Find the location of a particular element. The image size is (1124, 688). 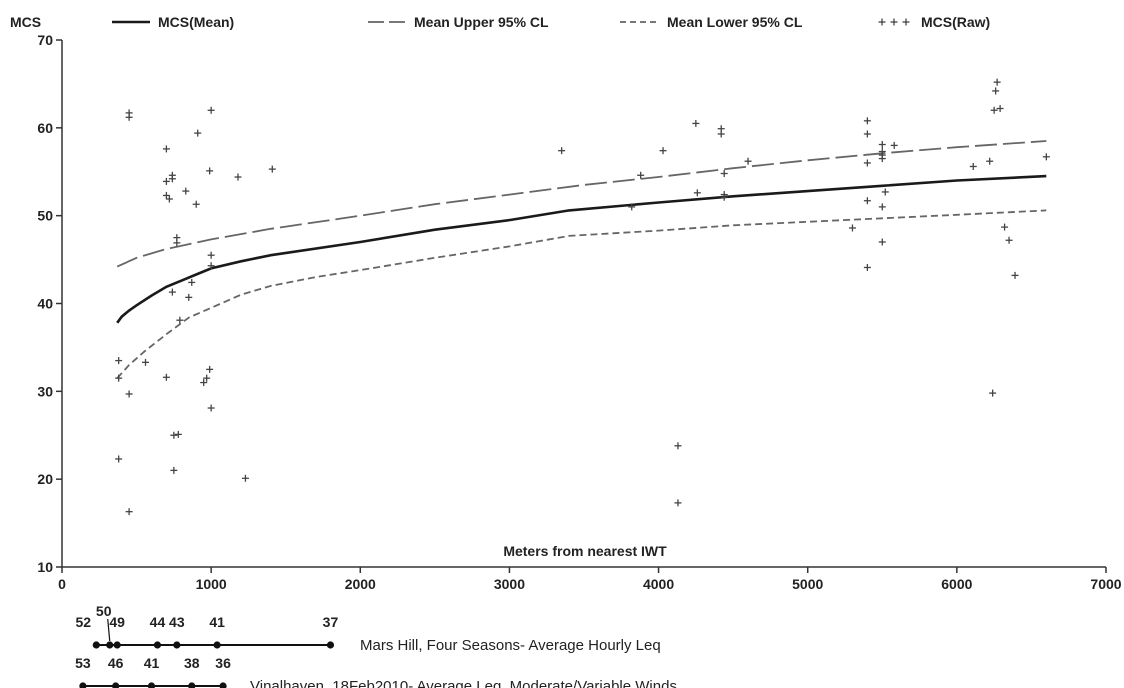

x-tick-label: 7000 is located at coordinates (1105, 584).